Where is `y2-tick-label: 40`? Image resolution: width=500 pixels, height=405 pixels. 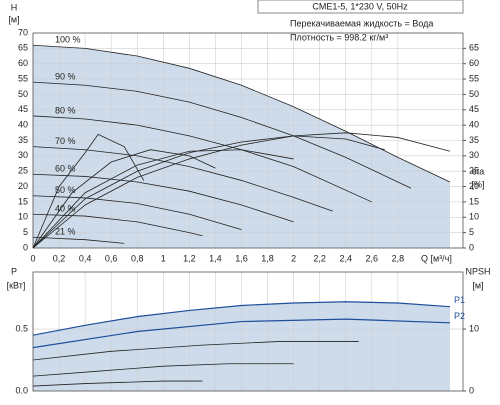
y2-tick-label: 40 is located at coordinates (474, 125).